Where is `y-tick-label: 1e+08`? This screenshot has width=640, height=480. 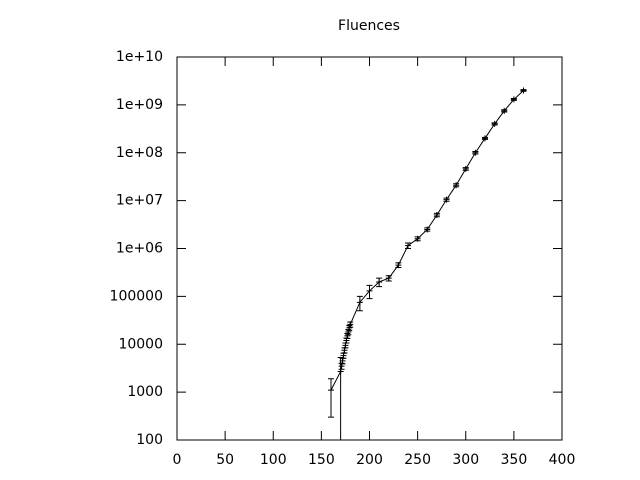 y-tick-label: 1e+08 is located at coordinates (139, 153).